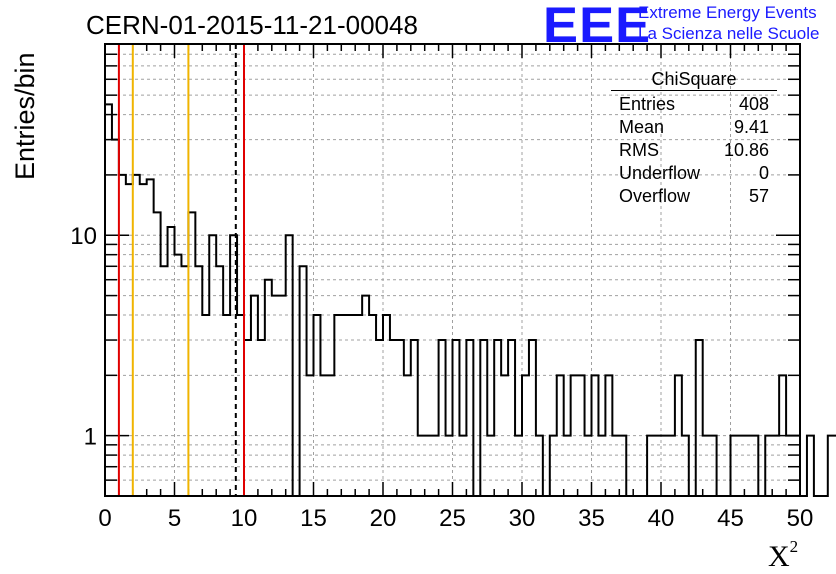 The height and width of the screenshot is (574, 836). Describe the element at coordinates (661, 518) in the screenshot. I see `x-tick-label: 40` at that location.